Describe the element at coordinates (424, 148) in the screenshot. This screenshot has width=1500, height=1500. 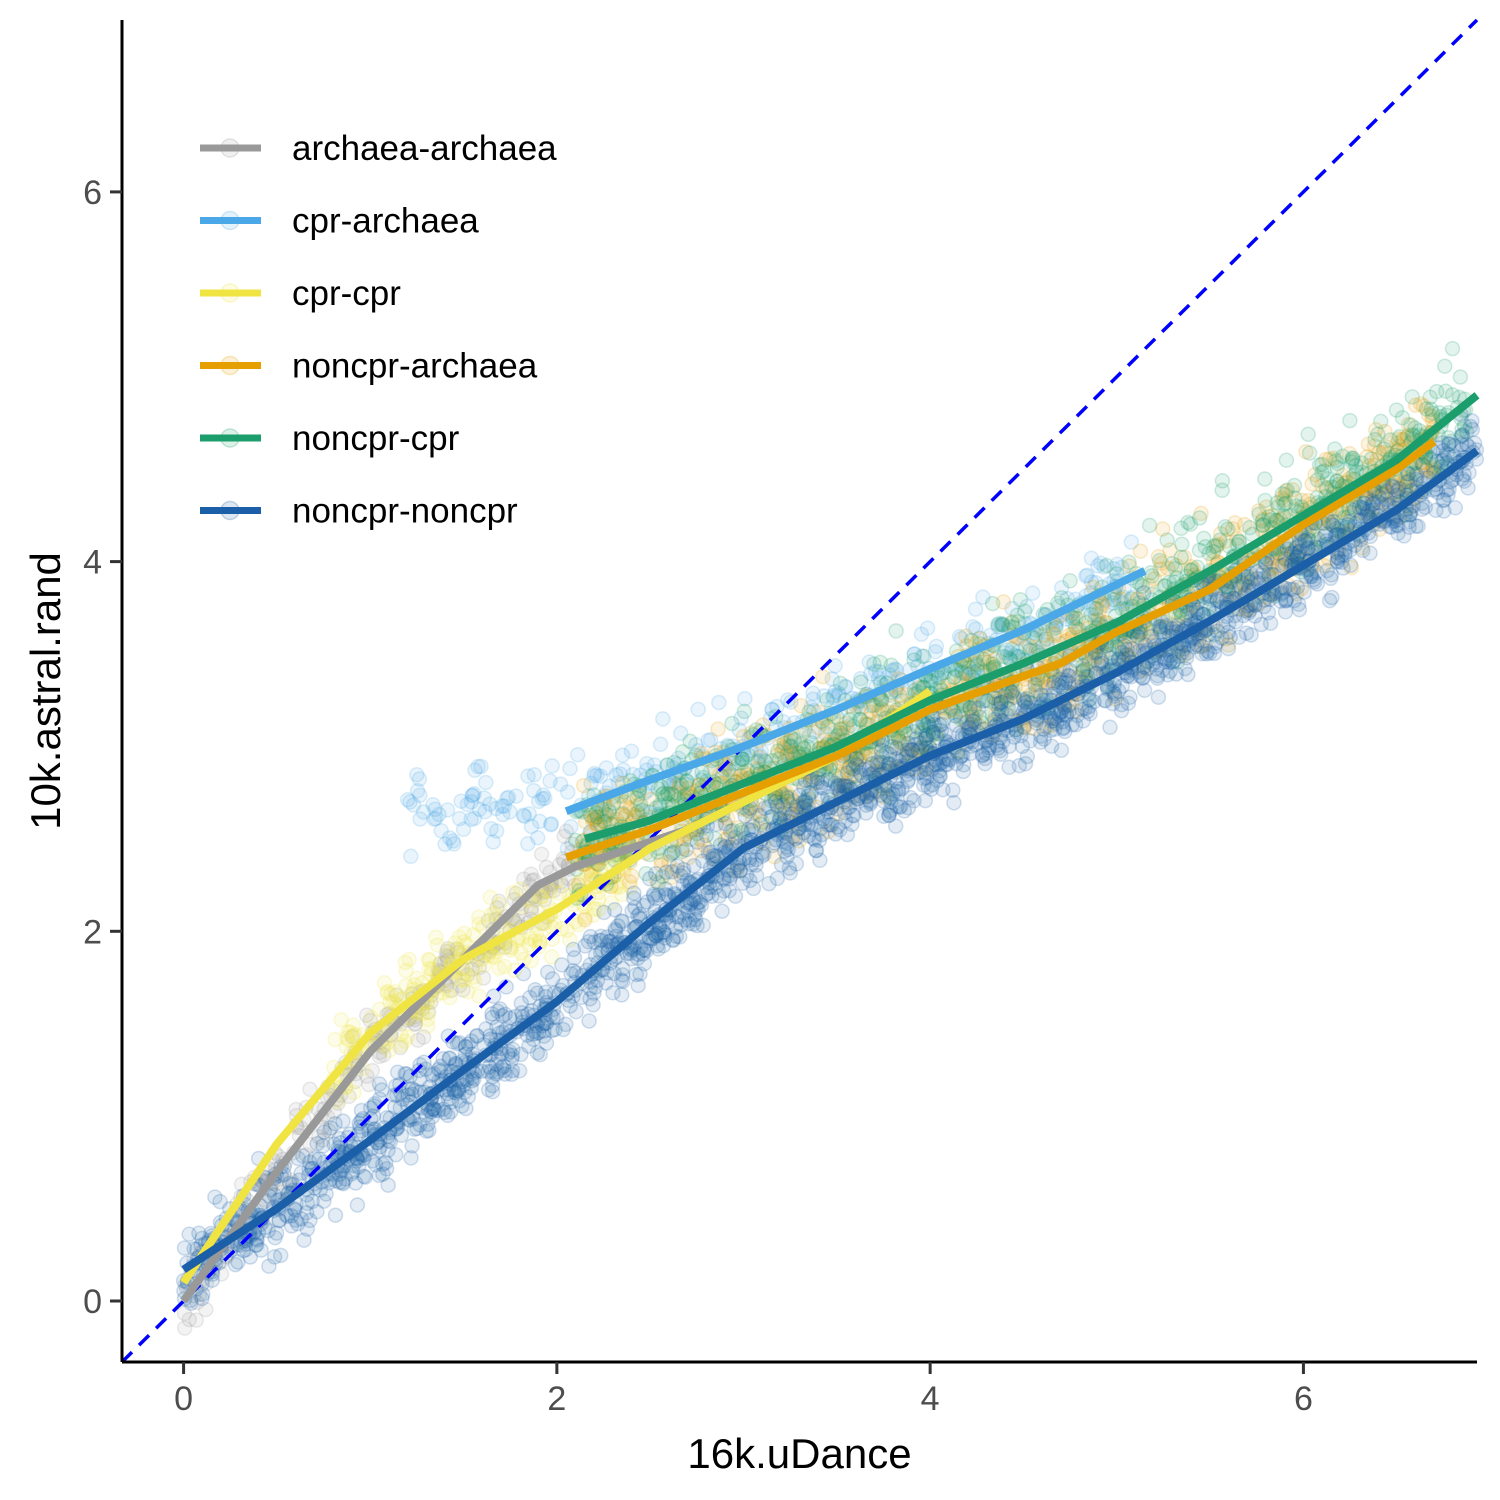
I see `legend-label: archaea-archaea` at that location.